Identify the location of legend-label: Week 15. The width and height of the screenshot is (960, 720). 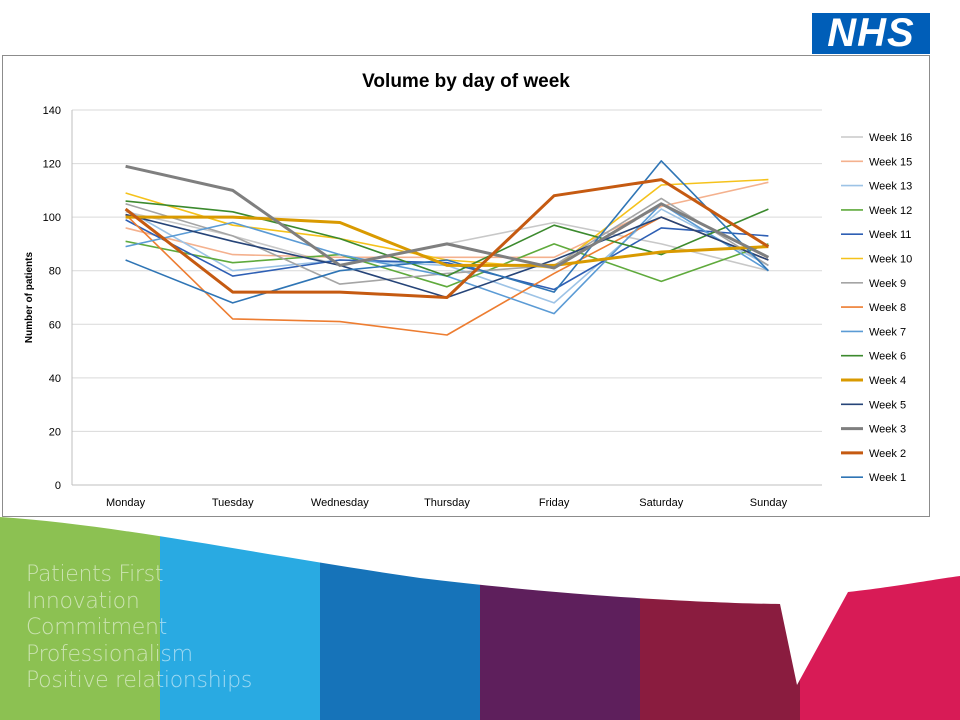
(890, 162).